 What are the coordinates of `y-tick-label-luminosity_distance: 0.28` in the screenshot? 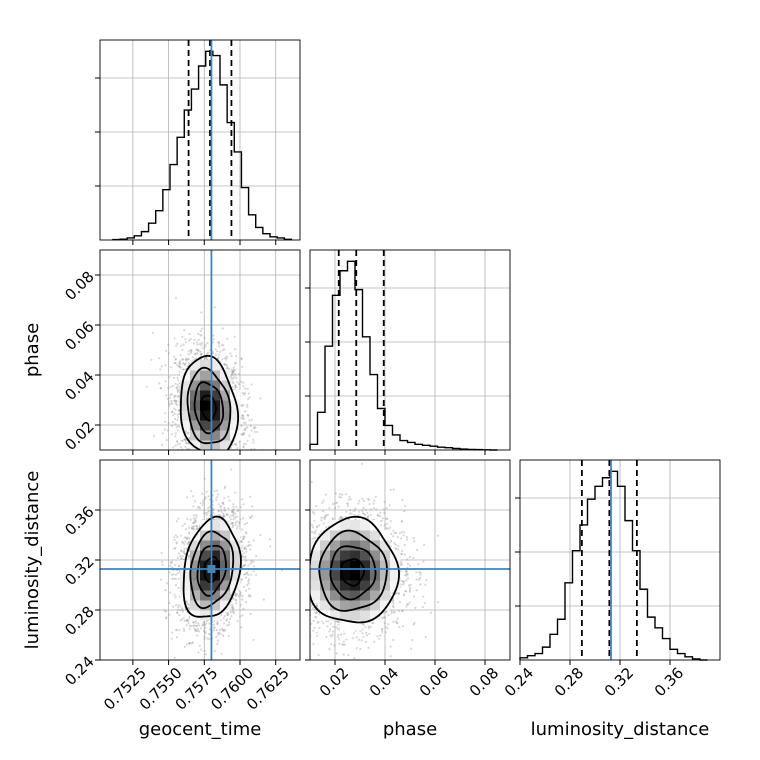 It's located at (79, 621).